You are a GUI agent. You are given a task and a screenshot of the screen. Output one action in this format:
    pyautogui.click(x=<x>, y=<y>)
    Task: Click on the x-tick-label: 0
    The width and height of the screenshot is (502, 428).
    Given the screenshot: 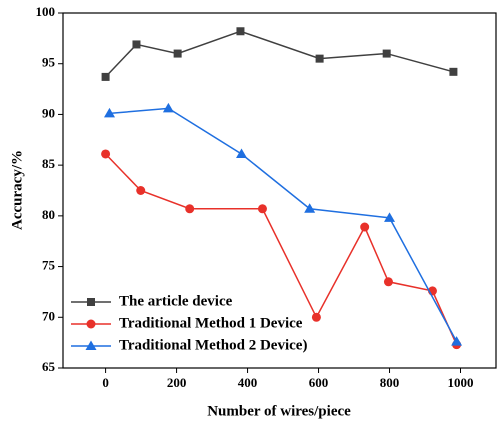 What is the action you would take?
    pyautogui.click(x=105, y=382)
    